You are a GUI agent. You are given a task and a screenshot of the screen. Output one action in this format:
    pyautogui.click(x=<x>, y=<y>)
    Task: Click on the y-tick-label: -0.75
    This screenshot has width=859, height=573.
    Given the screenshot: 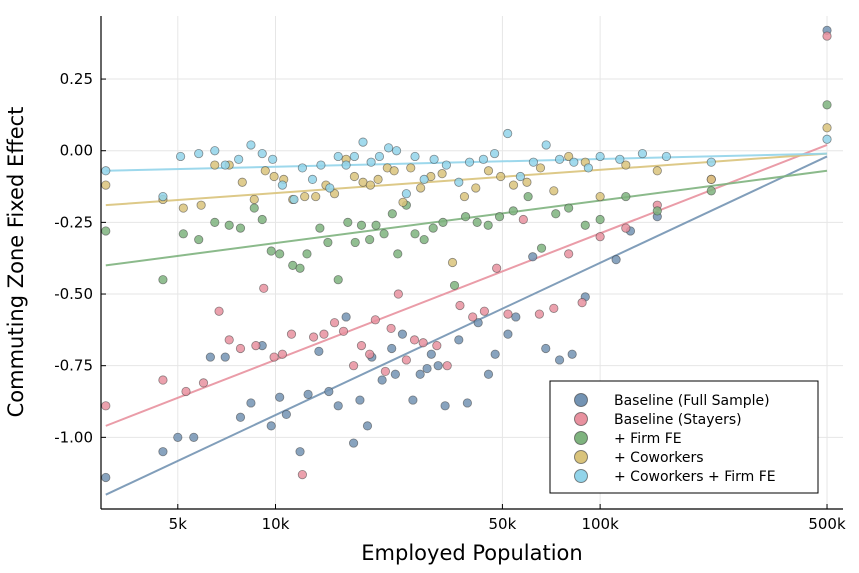 What is the action you would take?
    pyautogui.click(x=73, y=366)
    